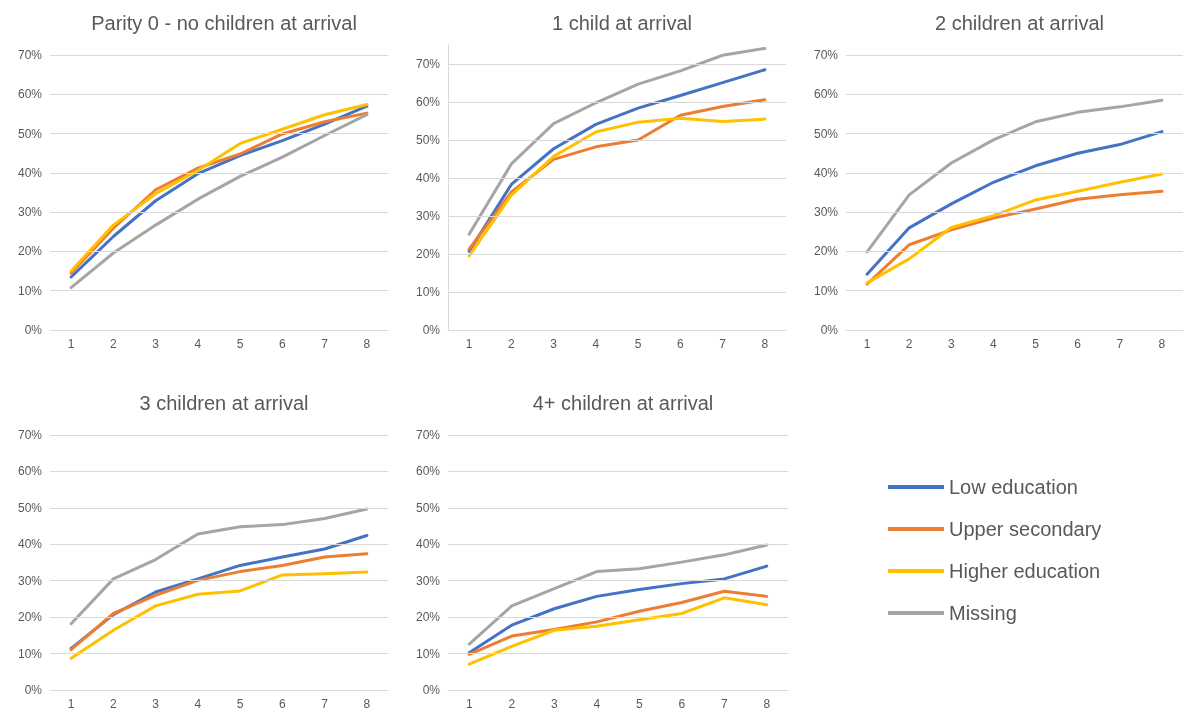 The width and height of the screenshot is (1193, 720). Describe the element at coordinates (1025, 571) in the screenshot. I see `legend-label: Higher education` at that location.